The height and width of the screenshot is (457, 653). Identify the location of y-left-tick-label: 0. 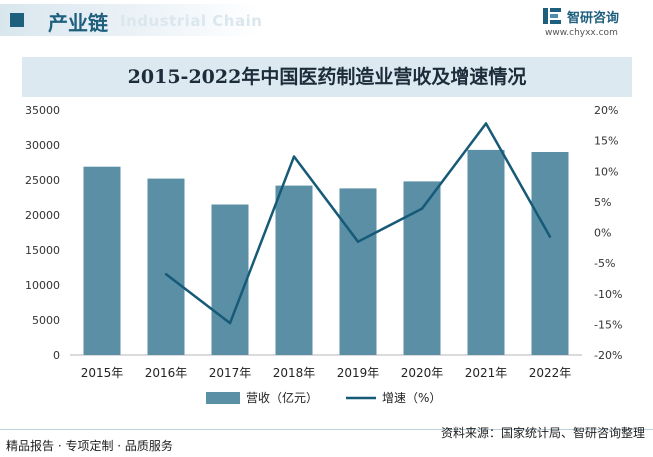
(56, 355).